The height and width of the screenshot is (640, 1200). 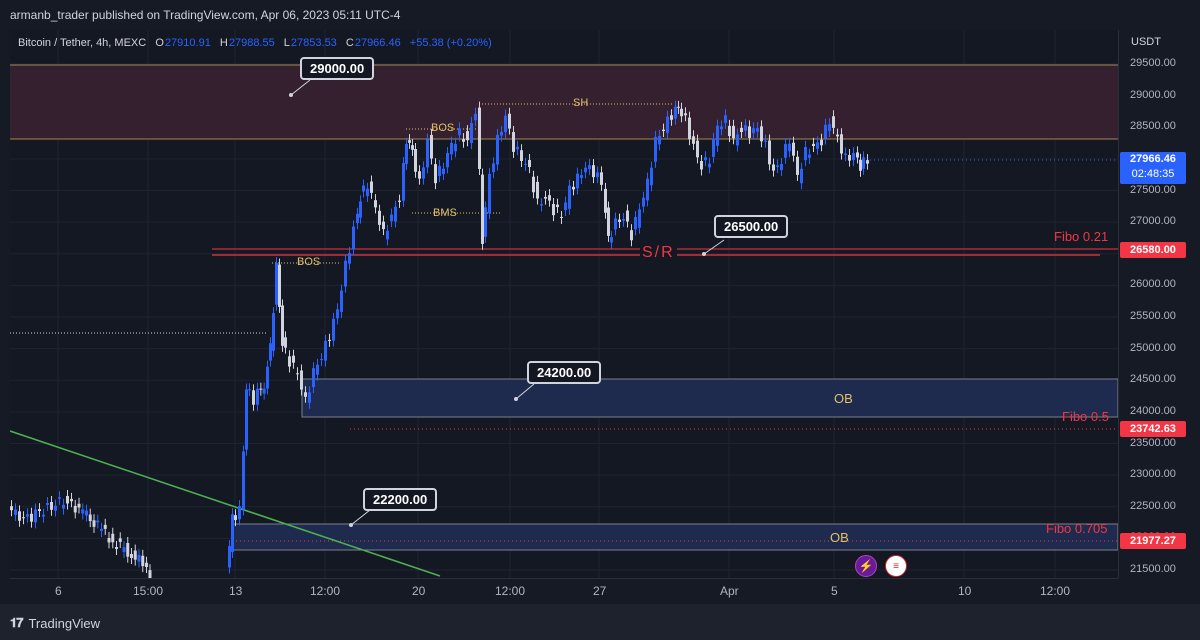 I want to click on sh-label: SH, so click(x=581, y=103).